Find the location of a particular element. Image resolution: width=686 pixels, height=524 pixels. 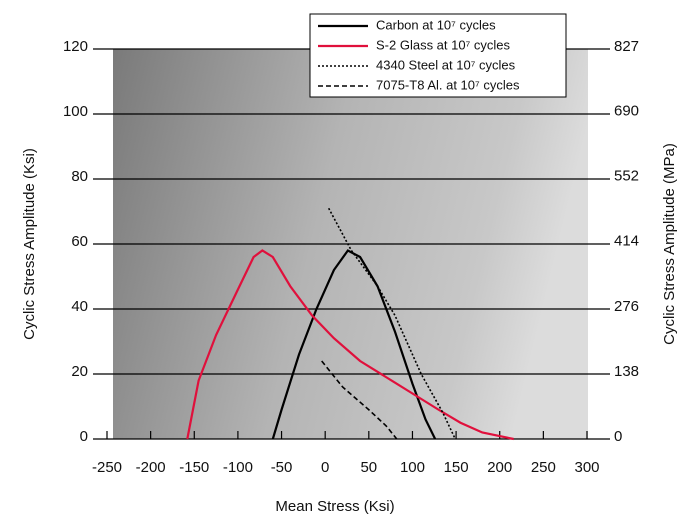

x-tick-label: 250 is located at coordinates (543, 467).